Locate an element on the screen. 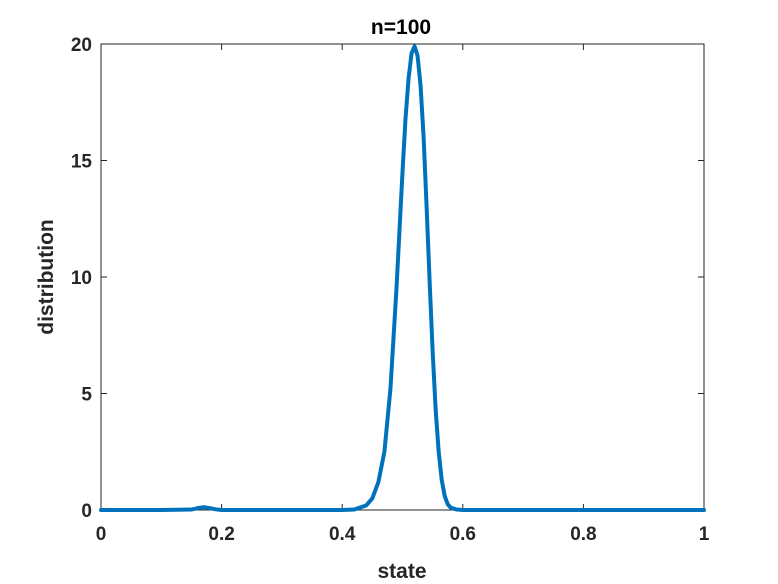 The image size is (778, 584). x-tick-label: 0.2 is located at coordinates (221, 534).